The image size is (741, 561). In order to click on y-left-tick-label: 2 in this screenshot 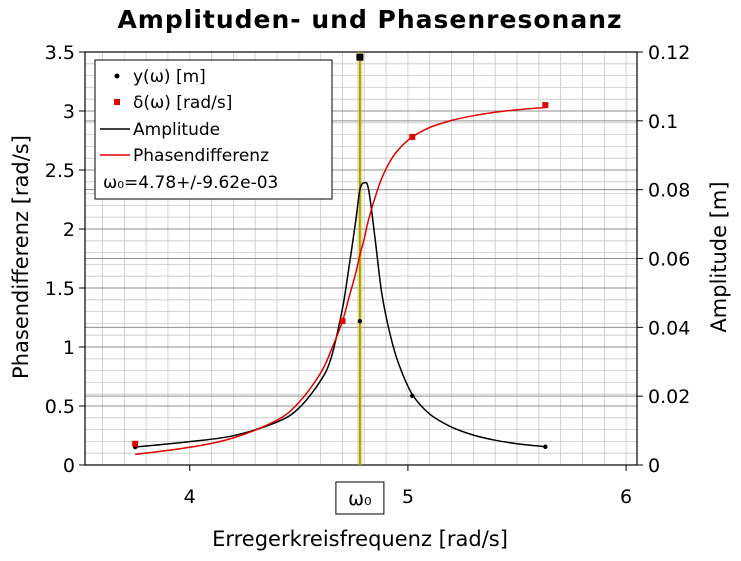, I will do `click(69, 230)`.